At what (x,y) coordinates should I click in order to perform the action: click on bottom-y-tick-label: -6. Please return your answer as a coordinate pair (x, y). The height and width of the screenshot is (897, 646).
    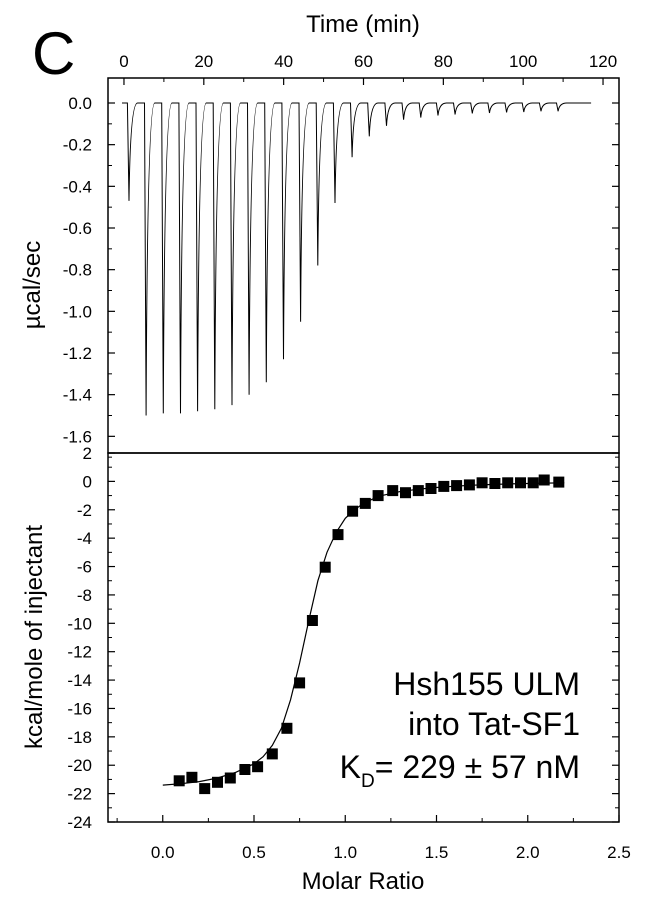
    Looking at the image, I should click on (84, 567).